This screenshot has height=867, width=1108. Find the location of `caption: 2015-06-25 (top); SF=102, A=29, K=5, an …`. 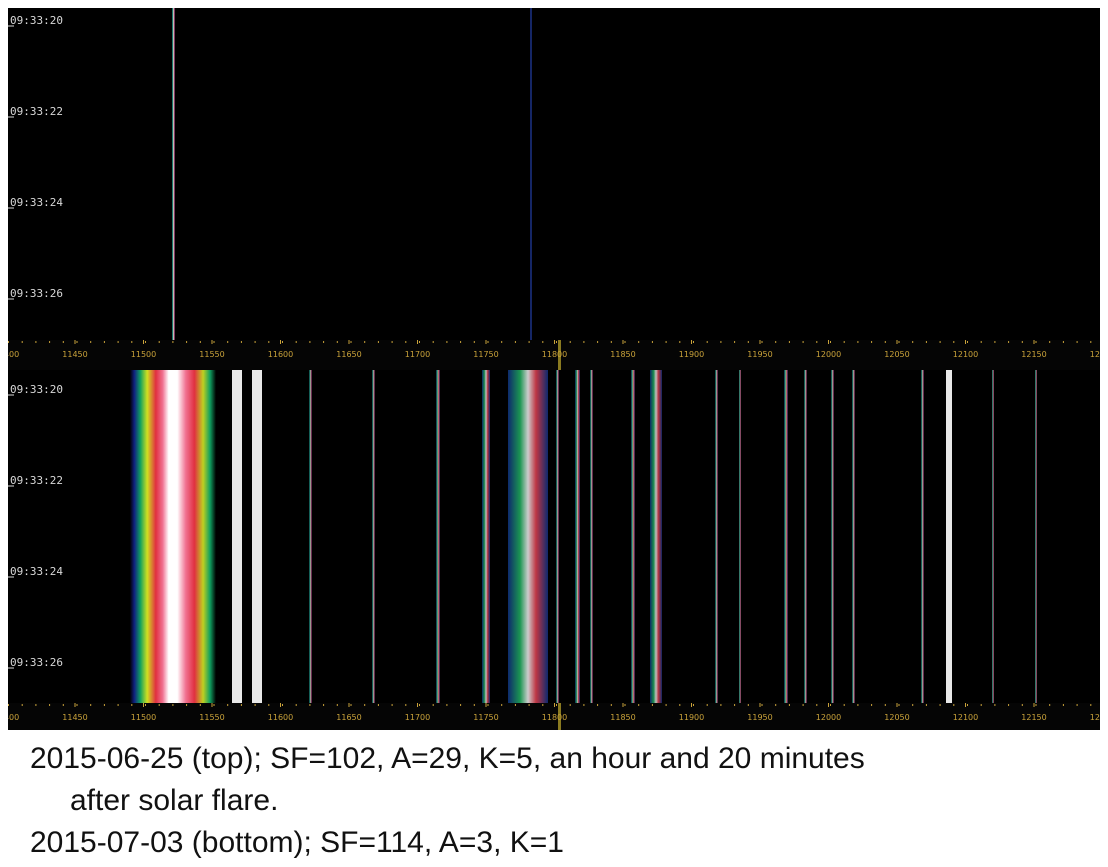

caption: 2015-06-25 (top); SF=102, A=29, K=5, an … is located at coordinates (447, 800).